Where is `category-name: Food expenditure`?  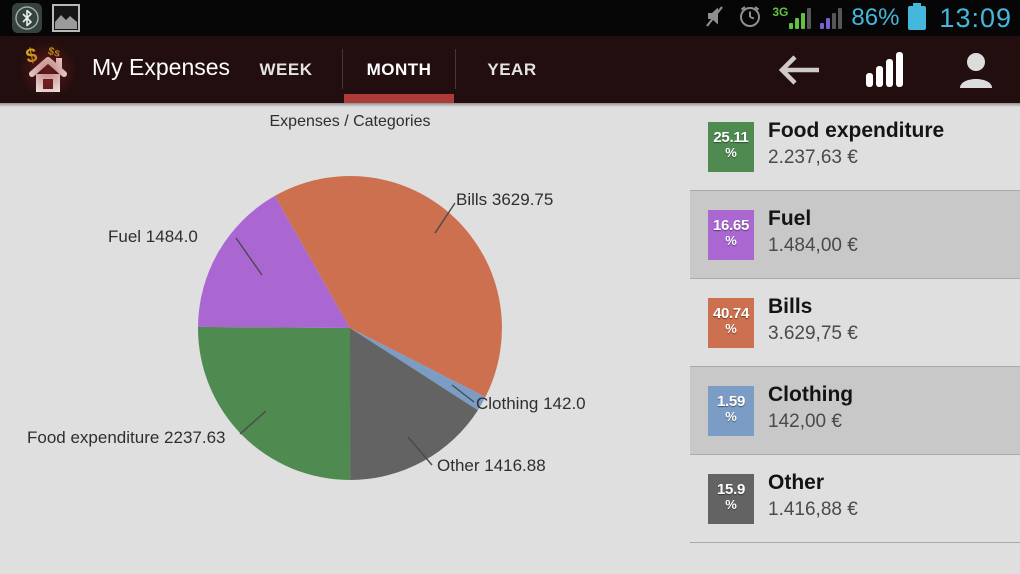
category-name: Food expenditure is located at coordinates (856, 130).